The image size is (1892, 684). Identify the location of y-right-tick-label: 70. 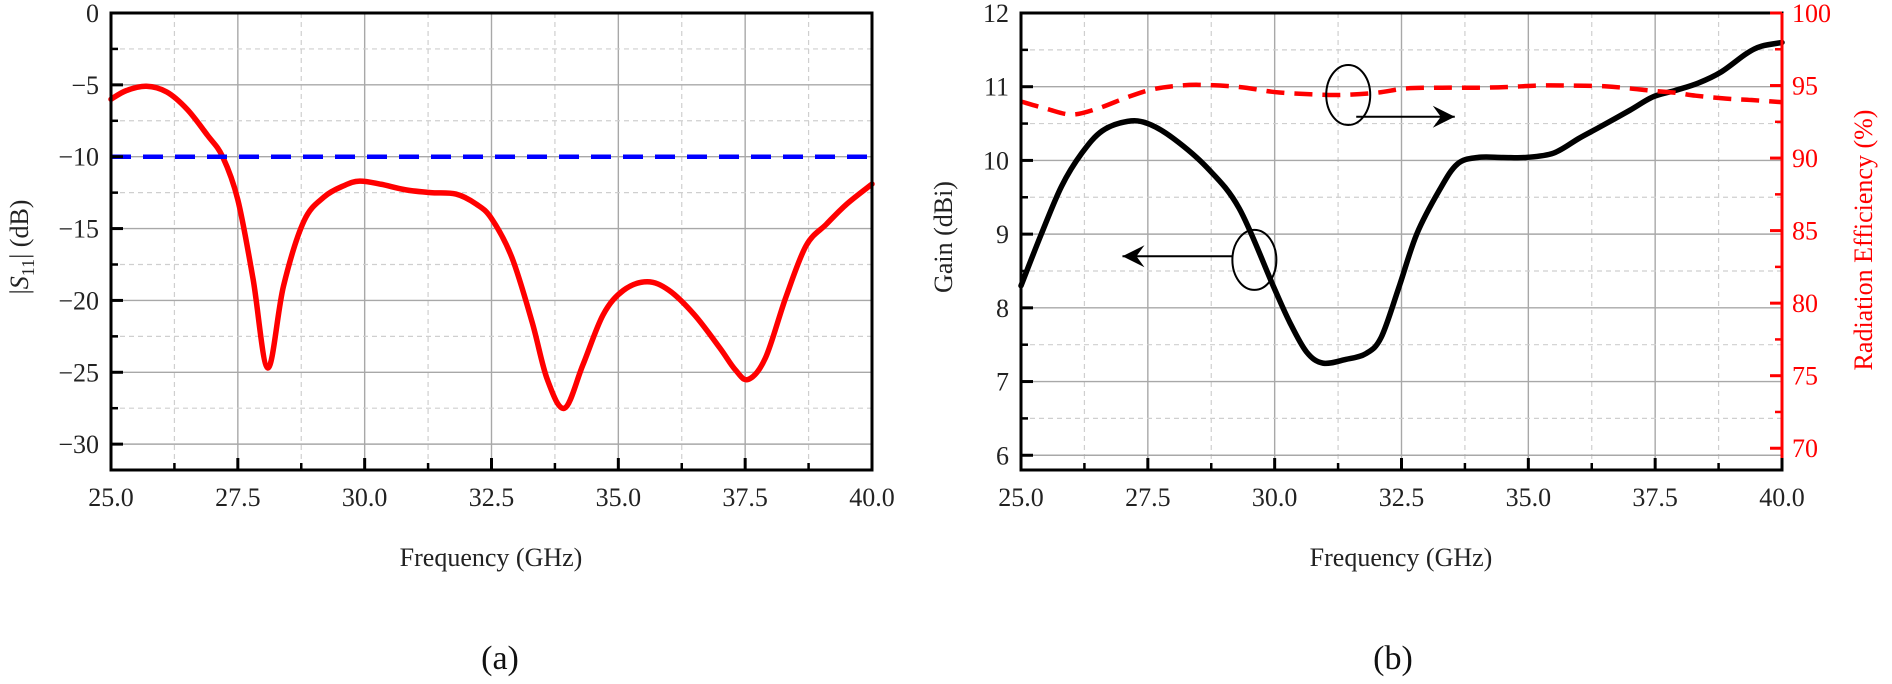
(1805, 448).